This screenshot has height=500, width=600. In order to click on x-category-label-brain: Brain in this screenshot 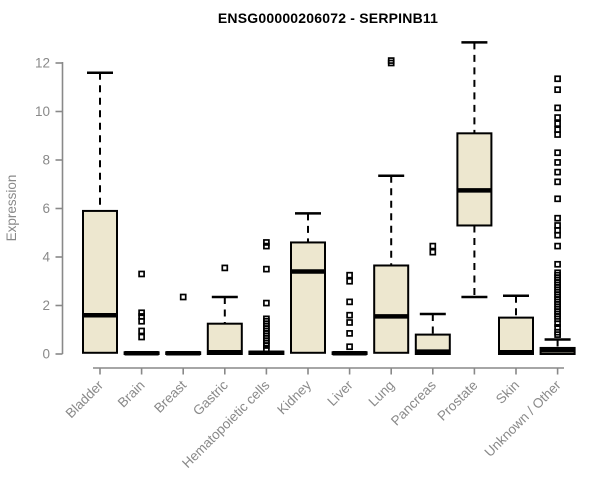, I will do `click(131, 394)`.